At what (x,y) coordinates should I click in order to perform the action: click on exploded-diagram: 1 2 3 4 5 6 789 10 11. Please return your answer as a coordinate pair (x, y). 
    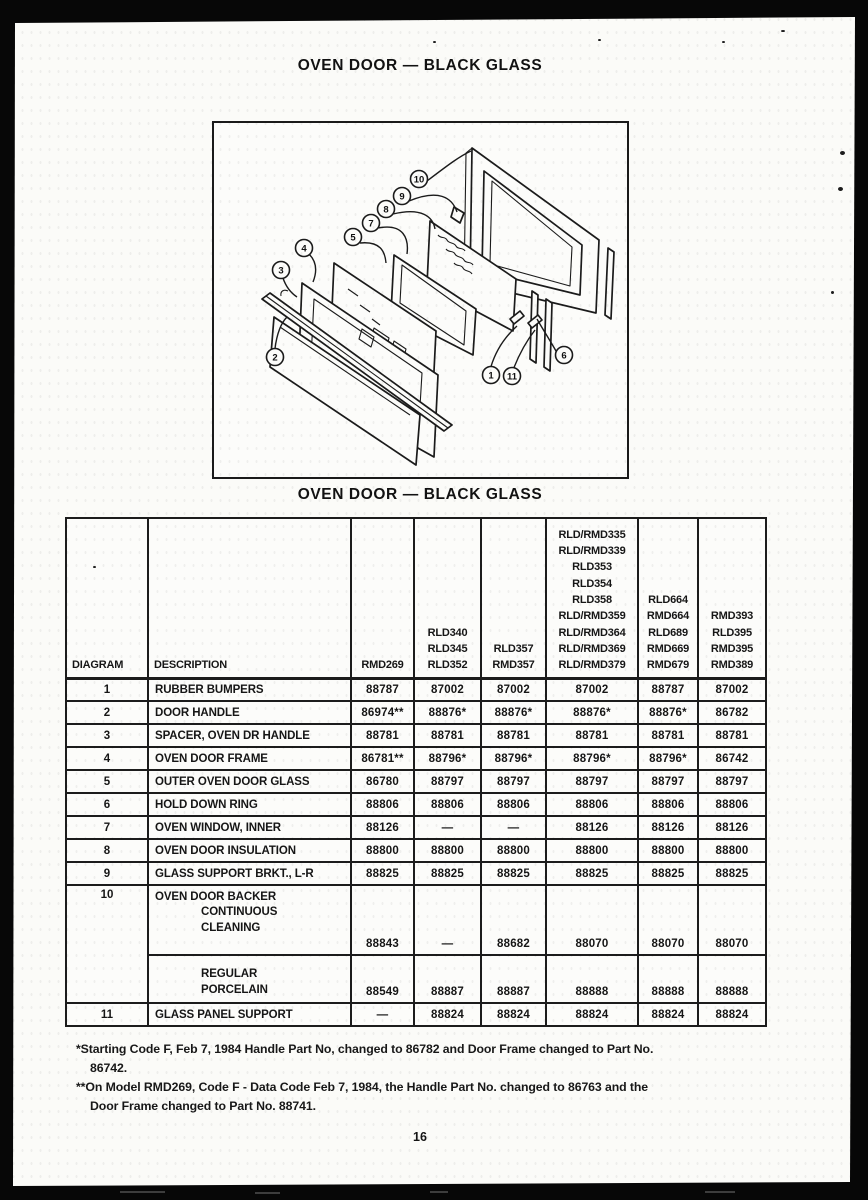
    Looking at the image, I should click on (438, 306).